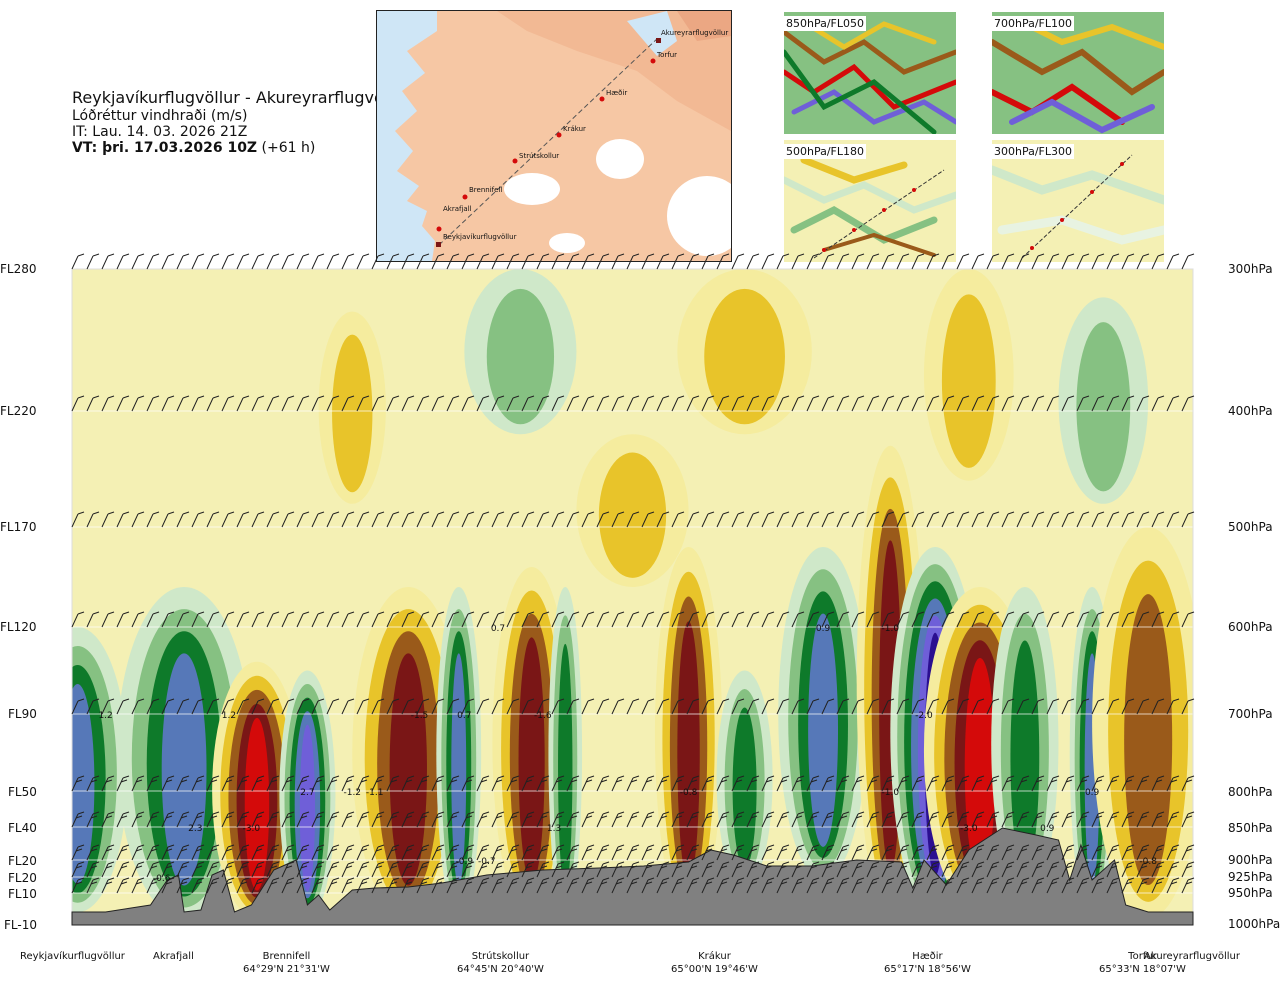 This screenshot has height=981, width=1280. Describe the element at coordinates (694, 33) in the screenshot. I see `map-label-akureyri: Akureyrarflugvöllur` at that location.